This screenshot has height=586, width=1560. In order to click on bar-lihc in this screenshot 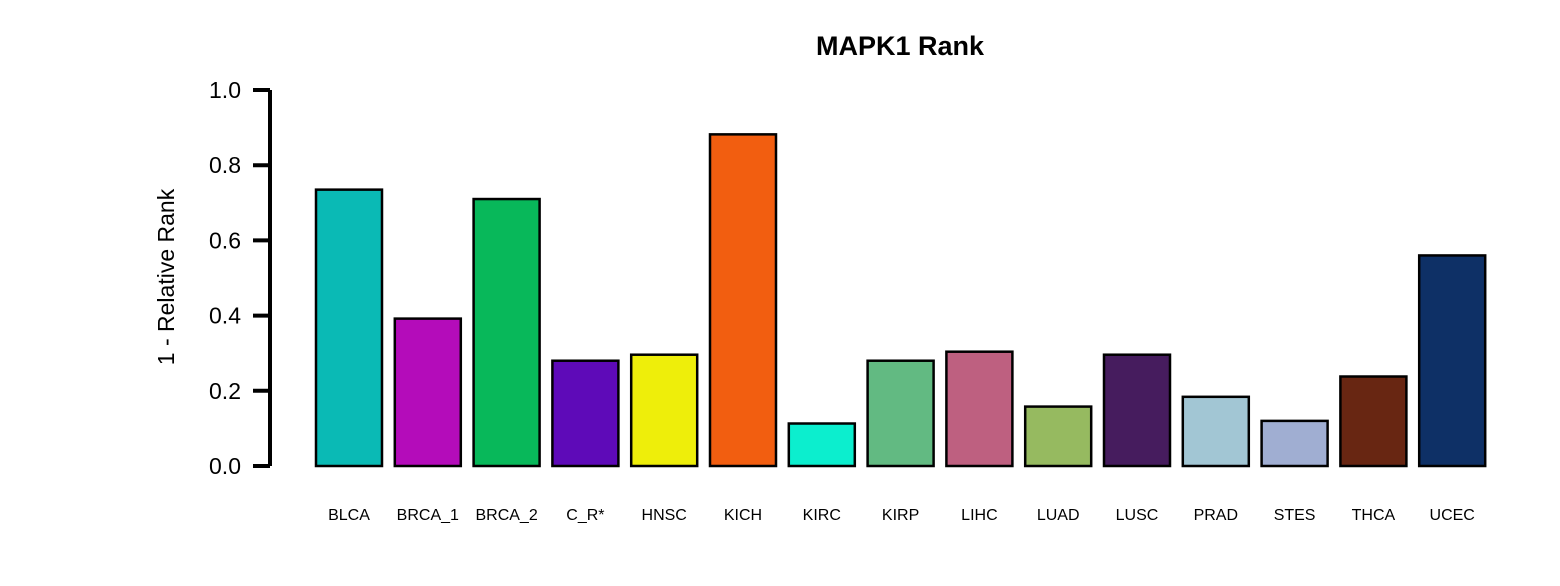, I will do `click(979, 409)`.